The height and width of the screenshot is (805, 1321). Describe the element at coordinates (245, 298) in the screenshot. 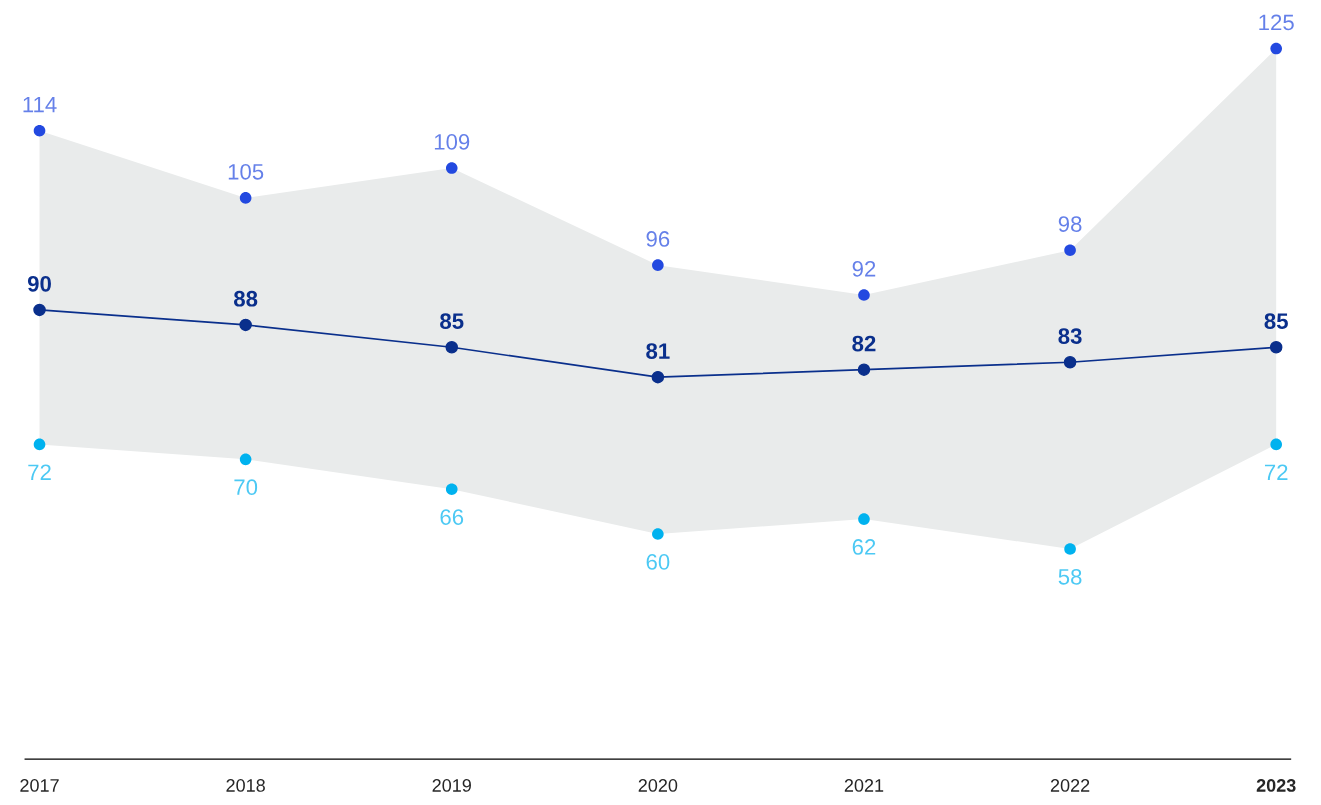

I see `data-label: 88` at that location.